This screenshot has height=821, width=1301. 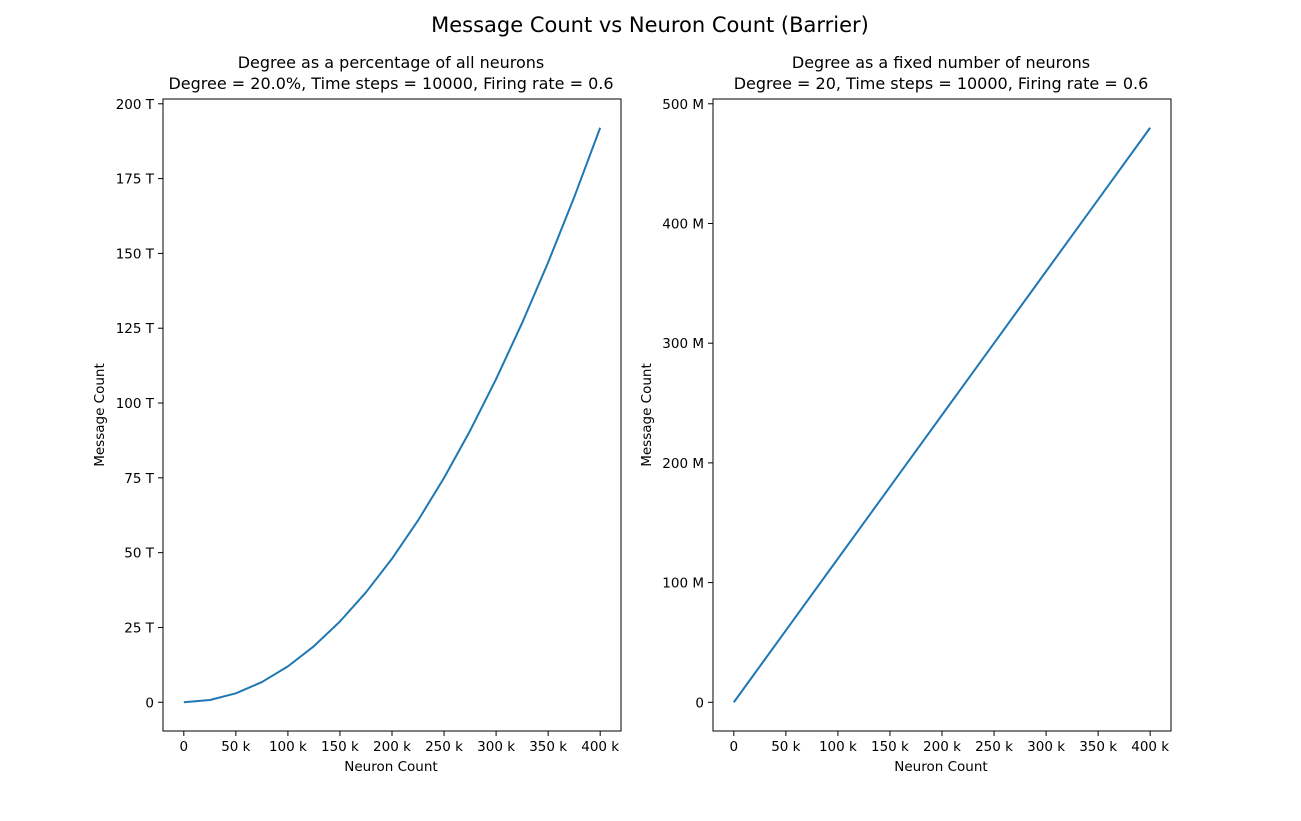 I want to click on left-plot-y-tick-label: 150 T, so click(x=135, y=254).